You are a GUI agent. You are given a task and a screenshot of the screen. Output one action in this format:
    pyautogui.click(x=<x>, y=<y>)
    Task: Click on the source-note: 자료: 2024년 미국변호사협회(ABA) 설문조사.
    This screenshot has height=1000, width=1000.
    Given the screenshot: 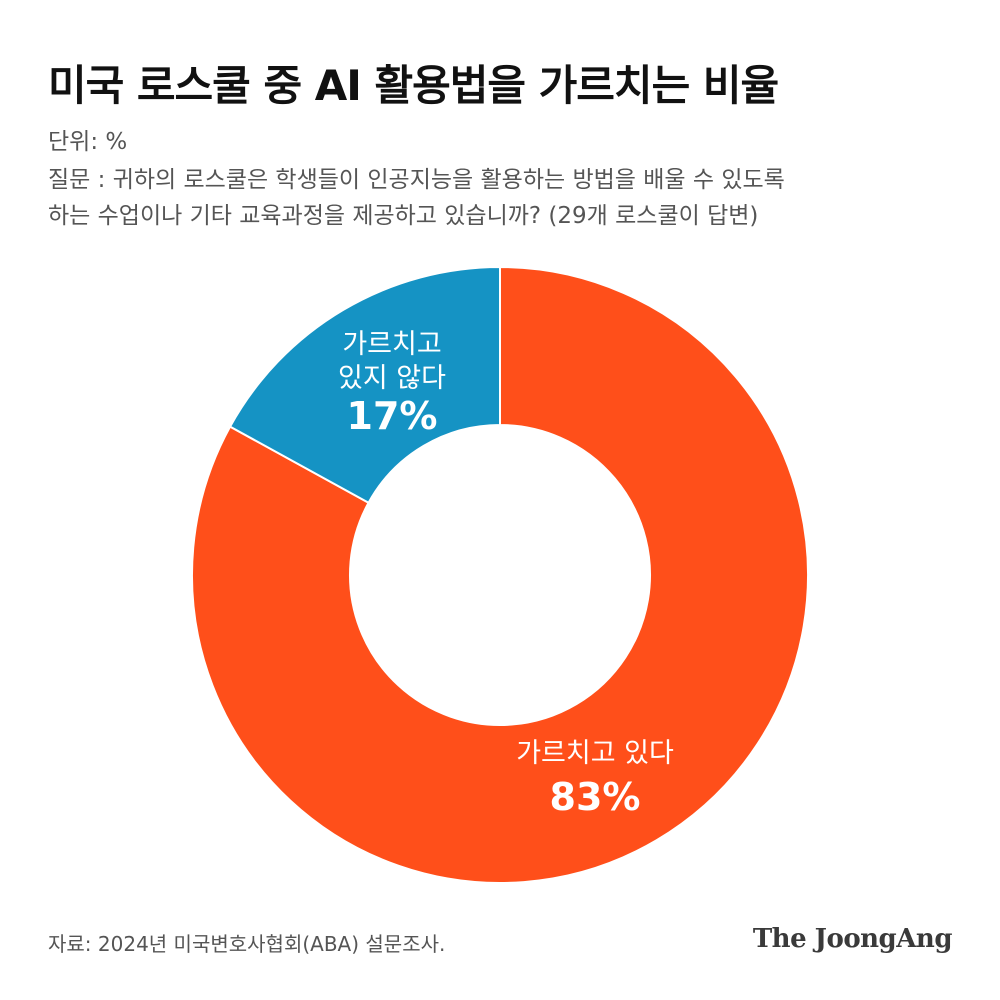 What is the action you would take?
    pyautogui.click(x=247, y=944)
    